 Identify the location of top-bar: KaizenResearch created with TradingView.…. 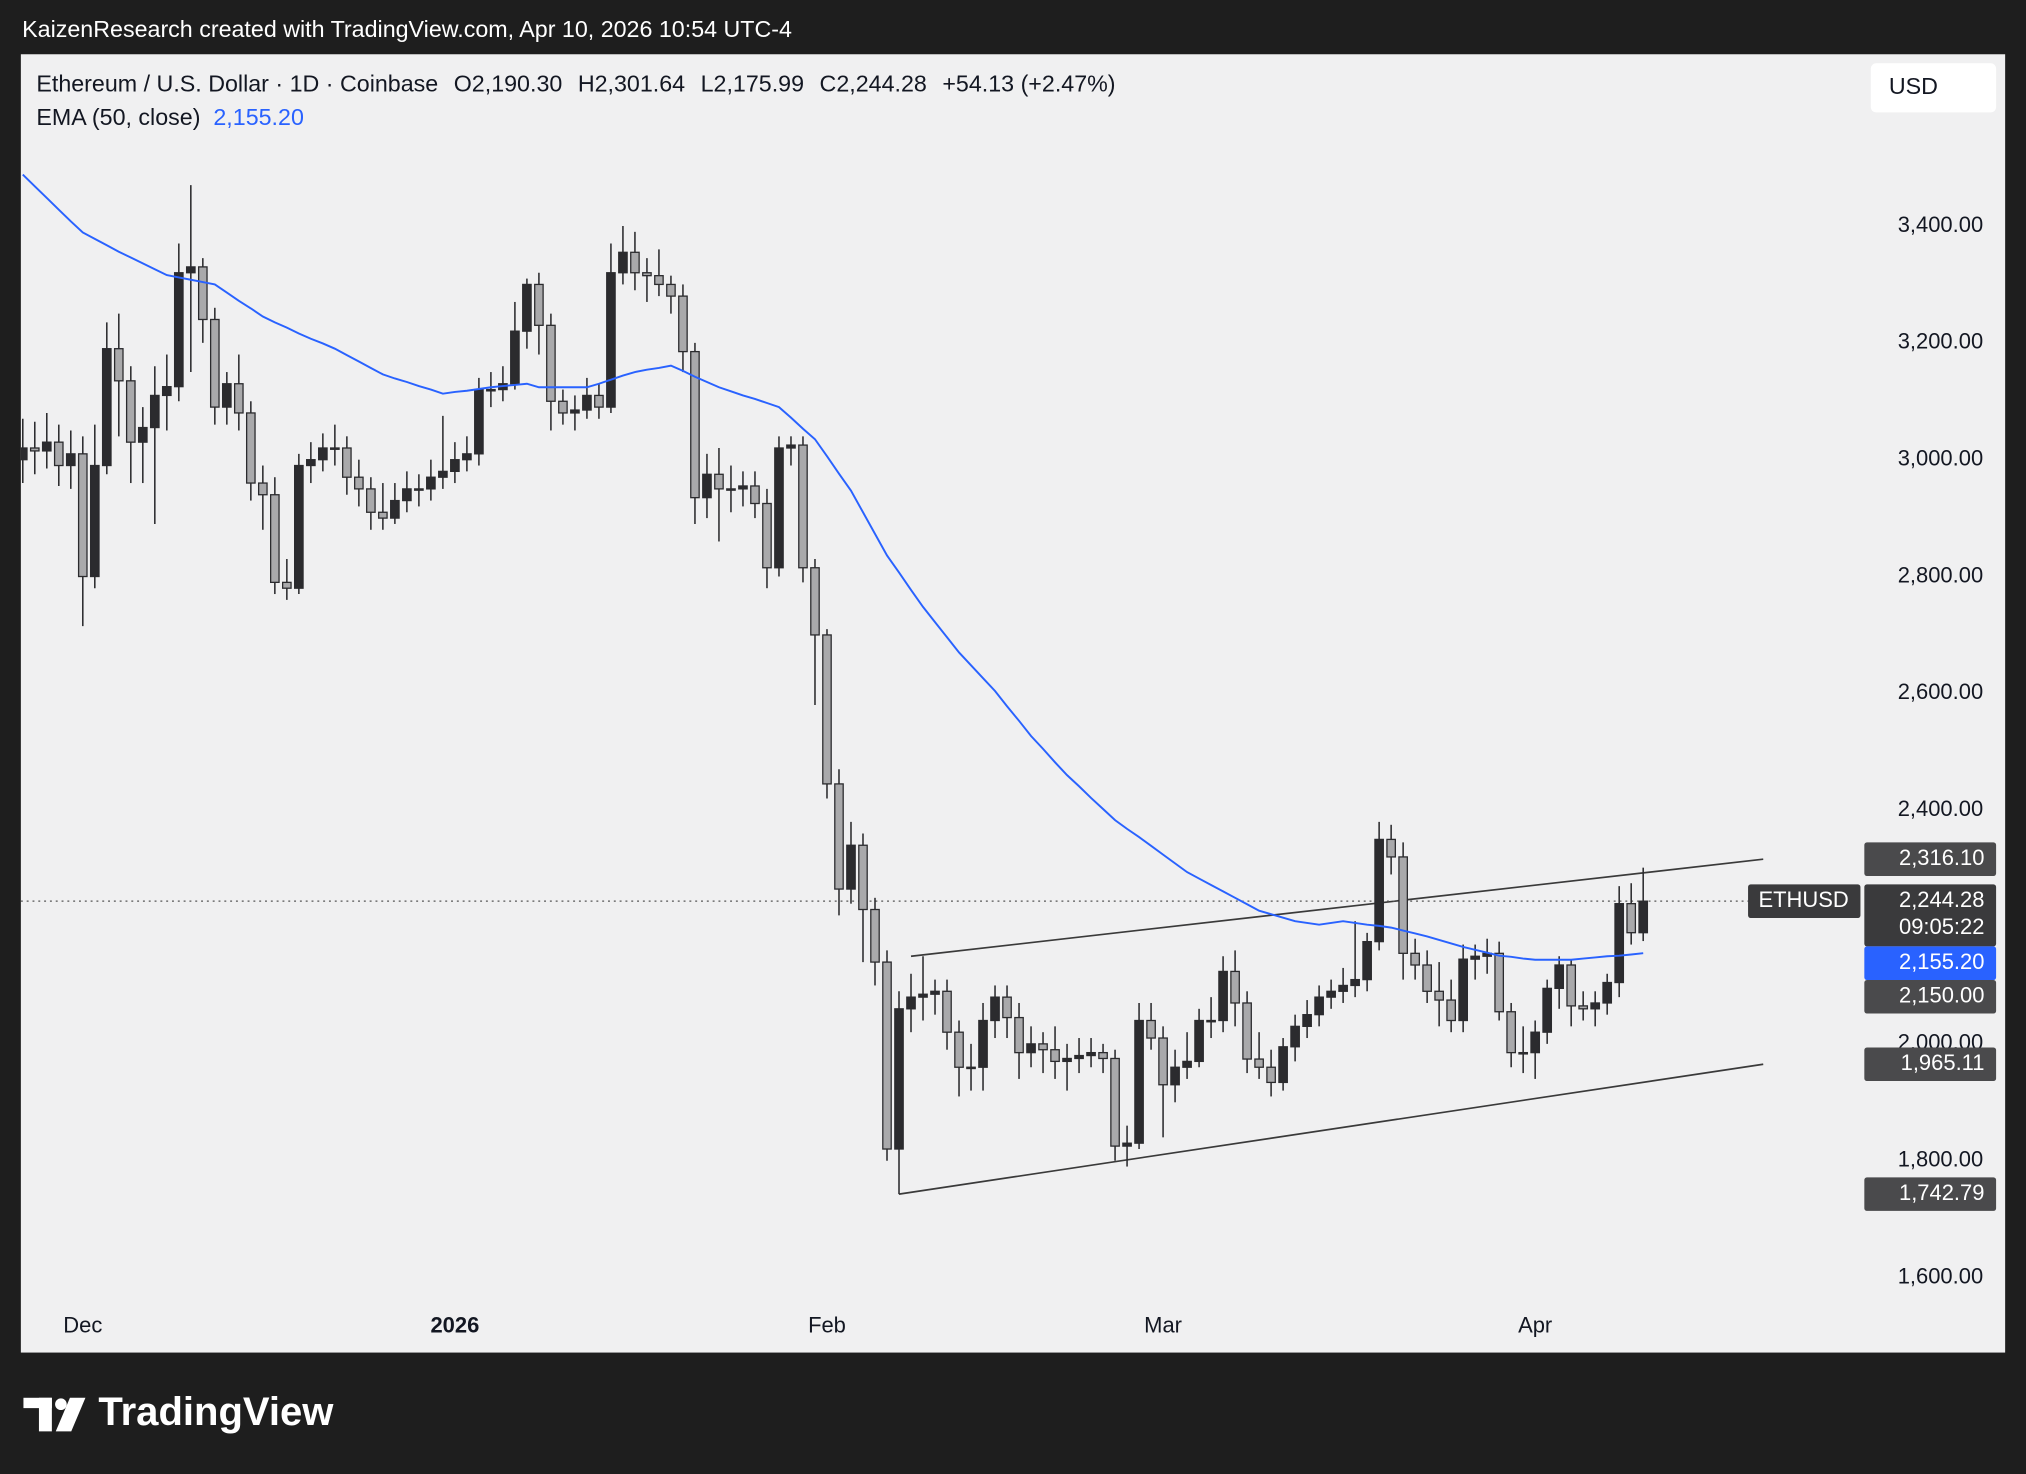
(407, 29).